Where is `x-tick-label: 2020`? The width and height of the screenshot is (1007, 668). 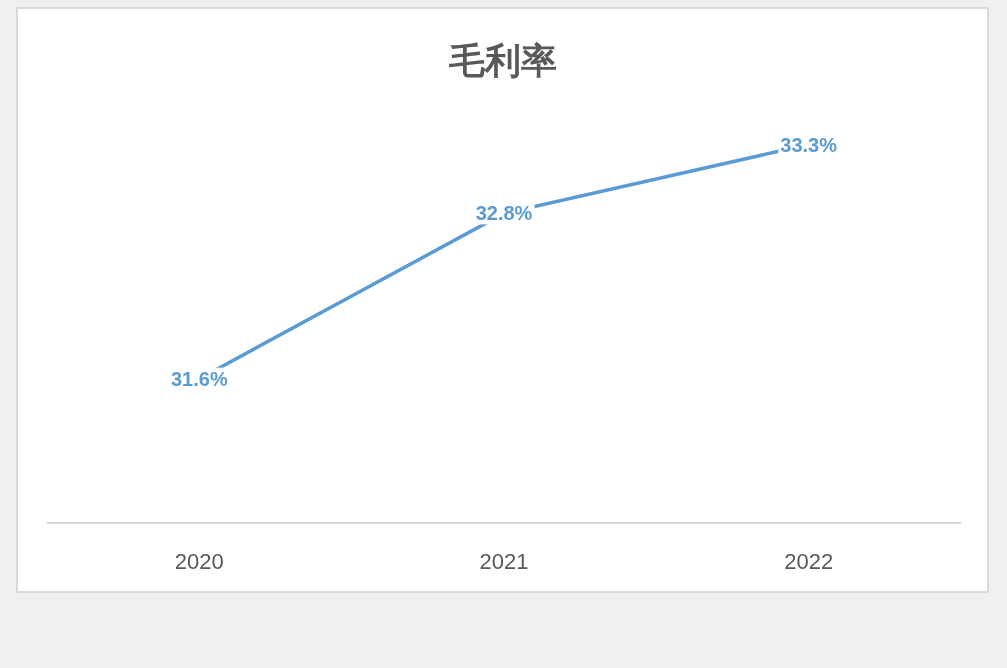
x-tick-label: 2020 is located at coordinates (199, 561).